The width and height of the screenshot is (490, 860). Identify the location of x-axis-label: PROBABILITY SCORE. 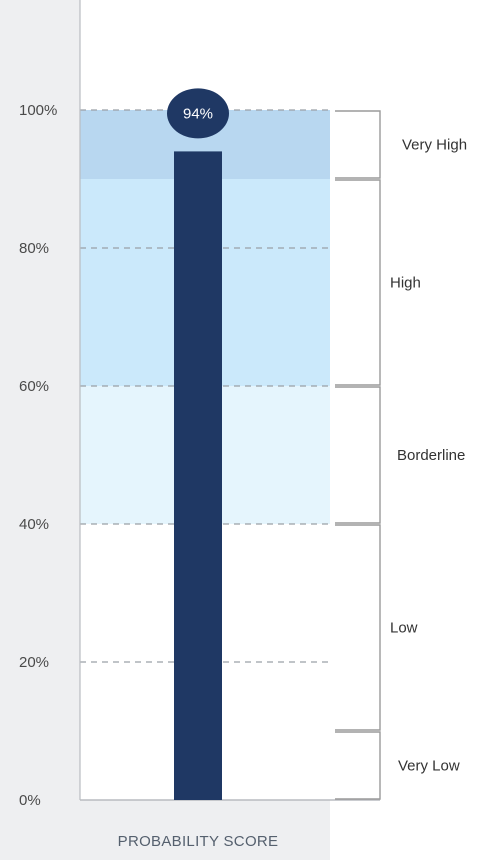
(198, 841).